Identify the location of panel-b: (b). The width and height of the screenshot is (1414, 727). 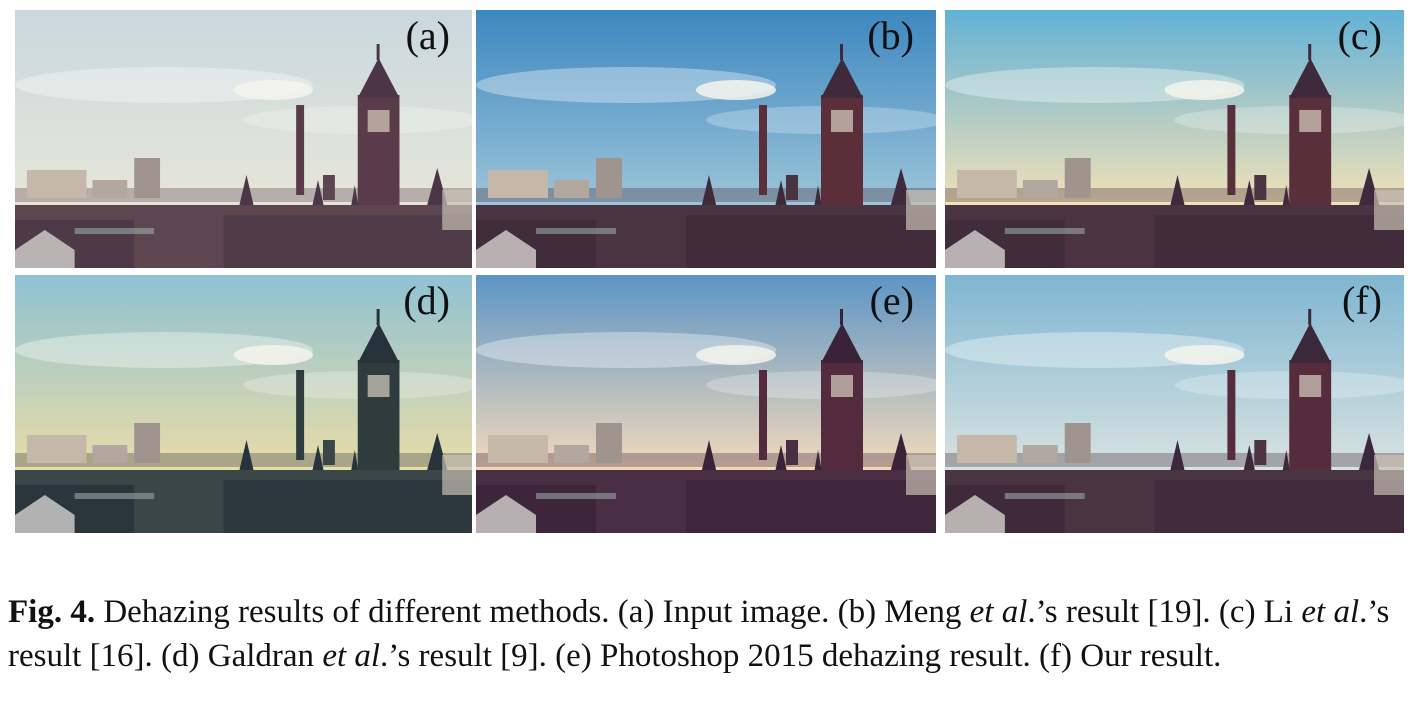
(706, 139).